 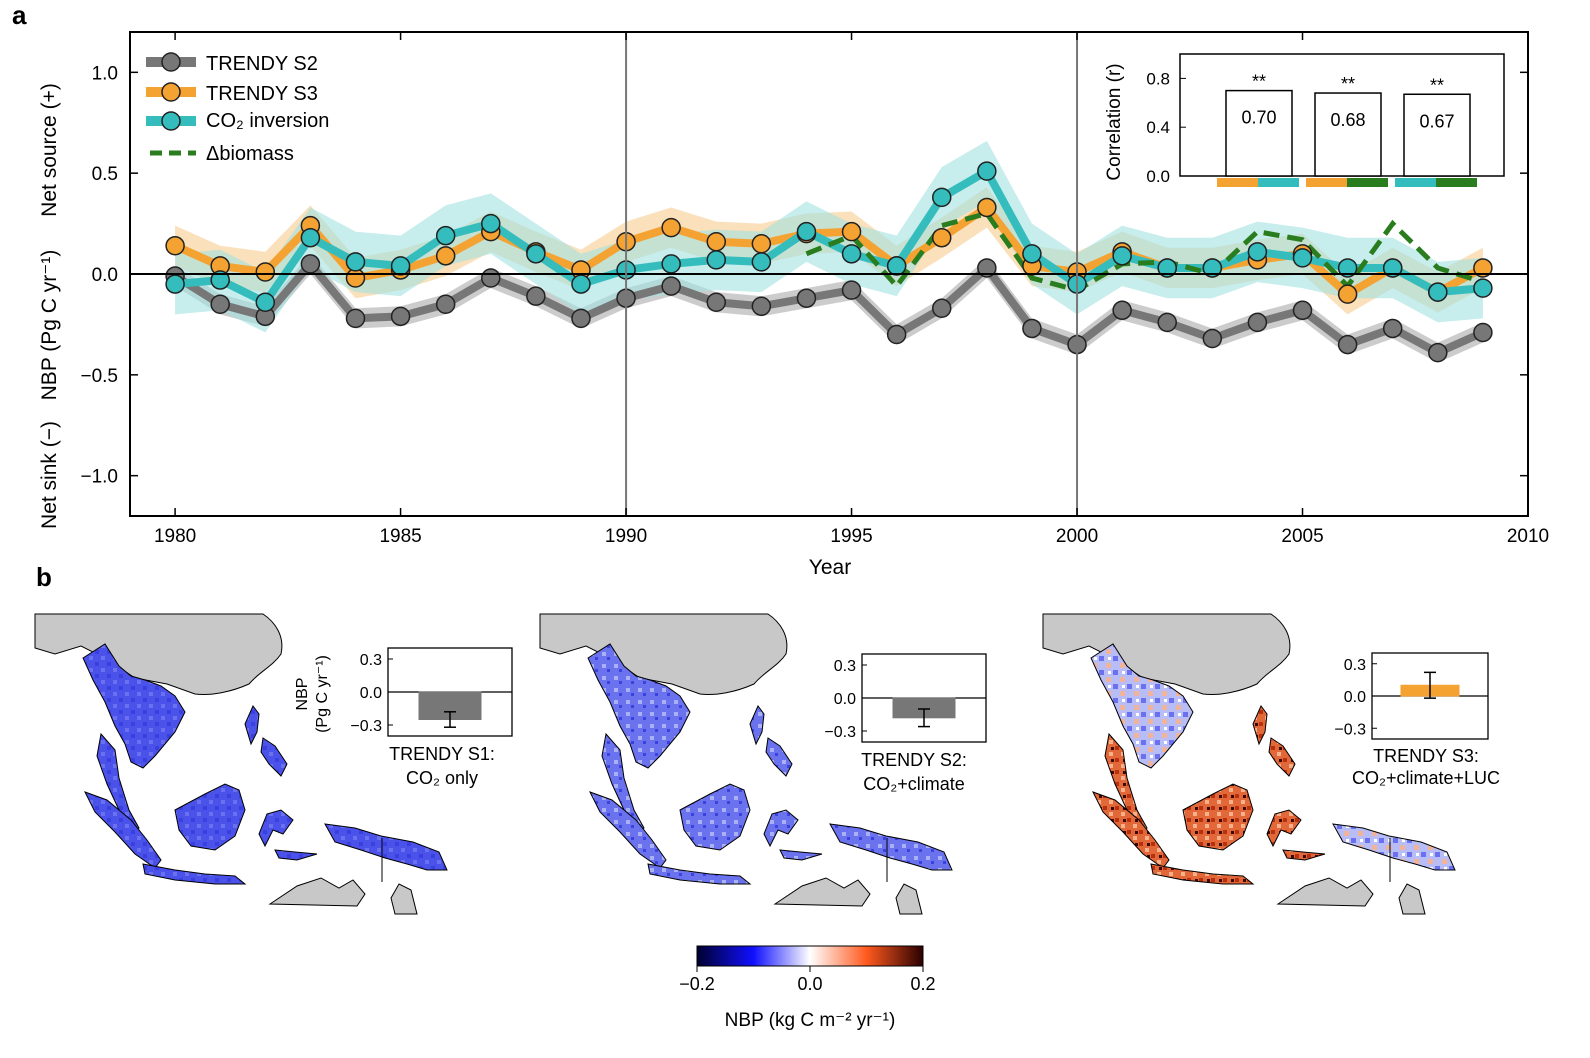 I want to click on point-inversion-1984, so click(x=355, y=262).